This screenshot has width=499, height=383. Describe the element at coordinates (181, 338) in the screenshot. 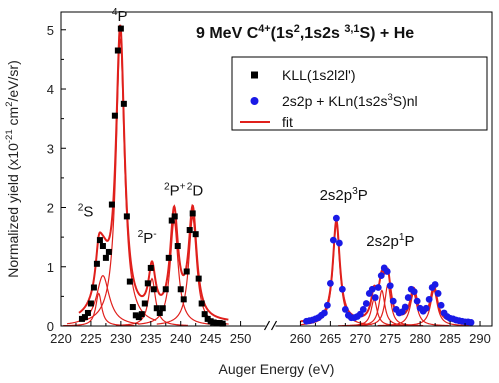

I see `x-tick-label: 240` at that location.